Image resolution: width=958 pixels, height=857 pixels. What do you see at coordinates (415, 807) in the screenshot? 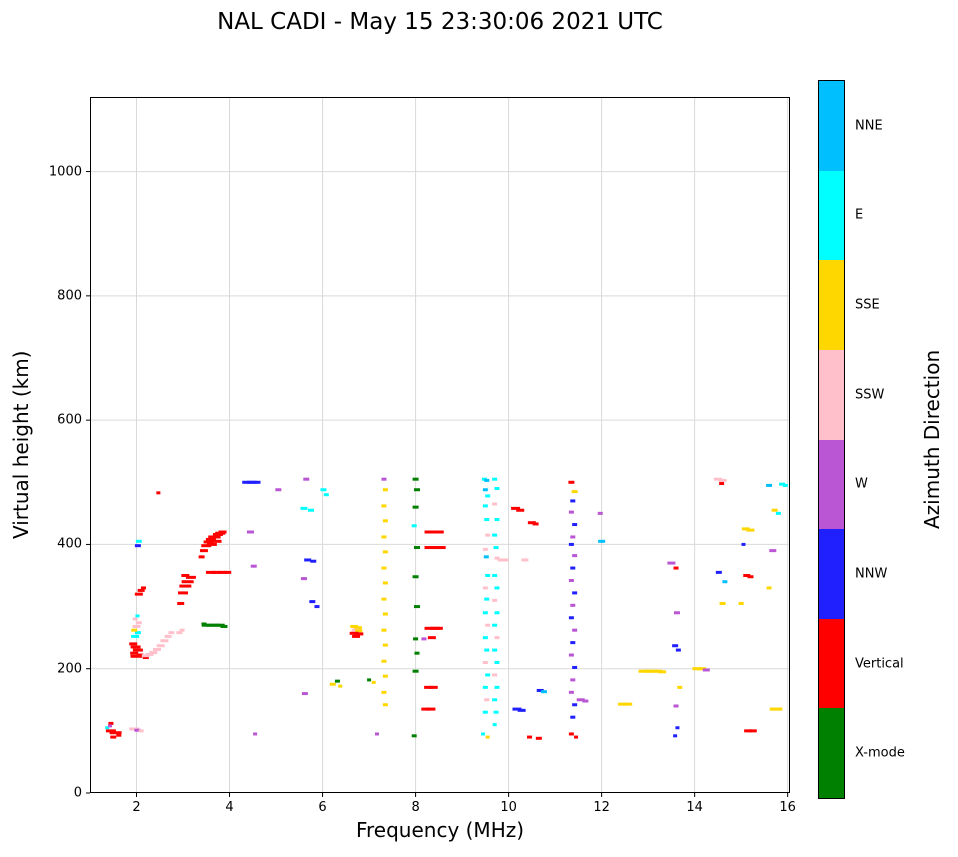
I see `x-tick-label: 8` at bounding box center [415, 807].